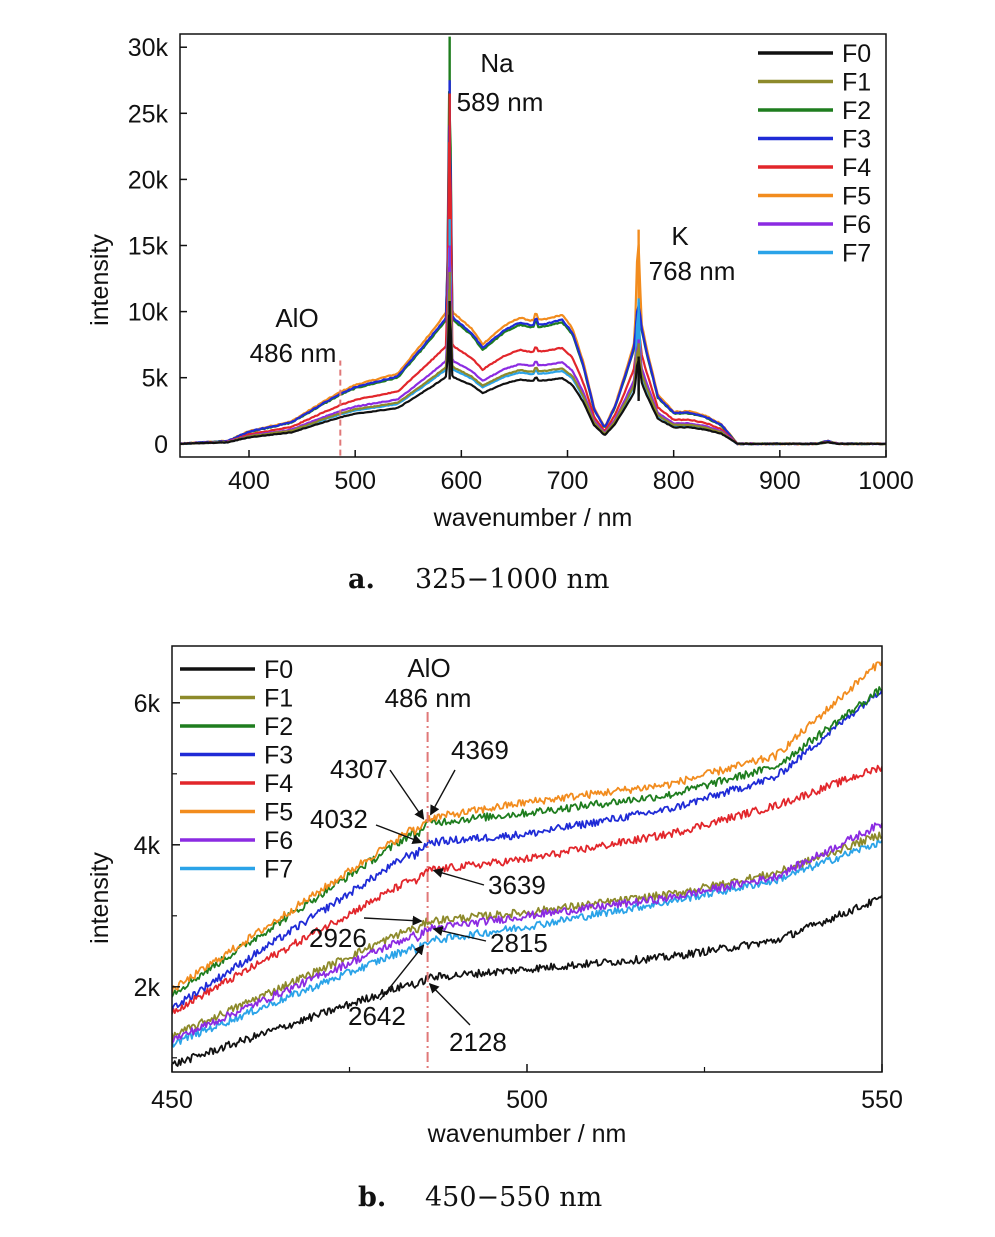 This screenshot has height=1237, width=995. What do you see at coordinates (674, 481) in the screenshot?
I see `chart-a-x-tick-label: 800` at bounding box center [674, 481].